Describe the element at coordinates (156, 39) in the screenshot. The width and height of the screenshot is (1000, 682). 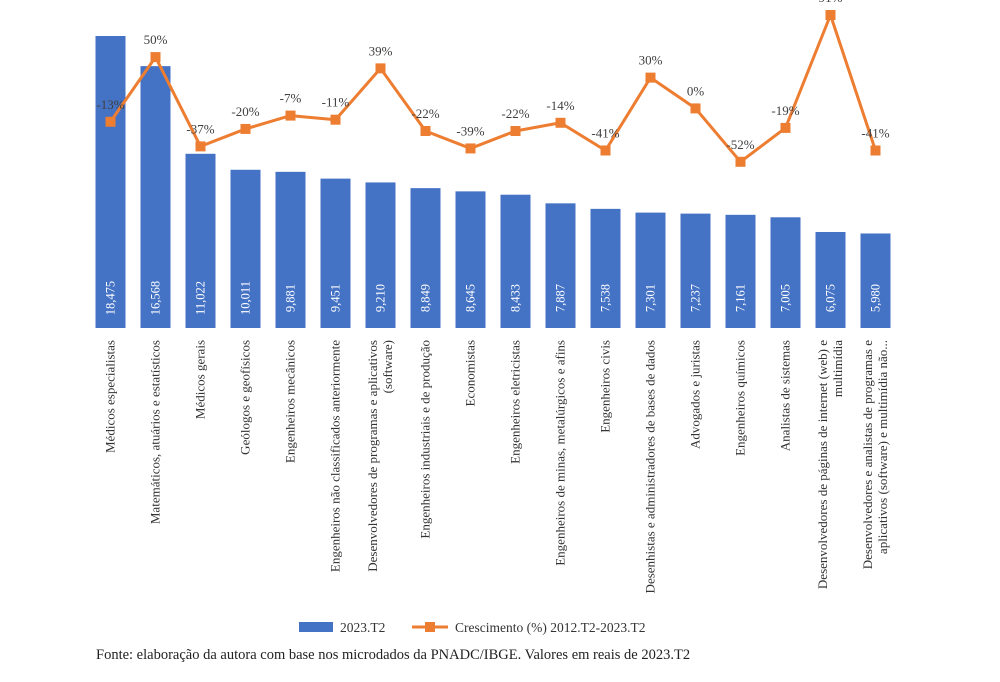
I see `growth-label: 50%` at that location.